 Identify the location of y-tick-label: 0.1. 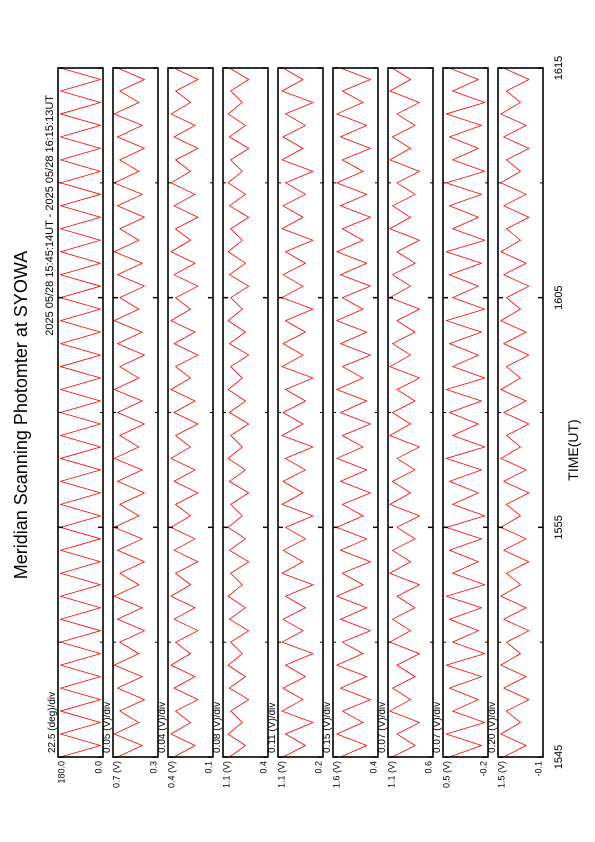
(208, 767).